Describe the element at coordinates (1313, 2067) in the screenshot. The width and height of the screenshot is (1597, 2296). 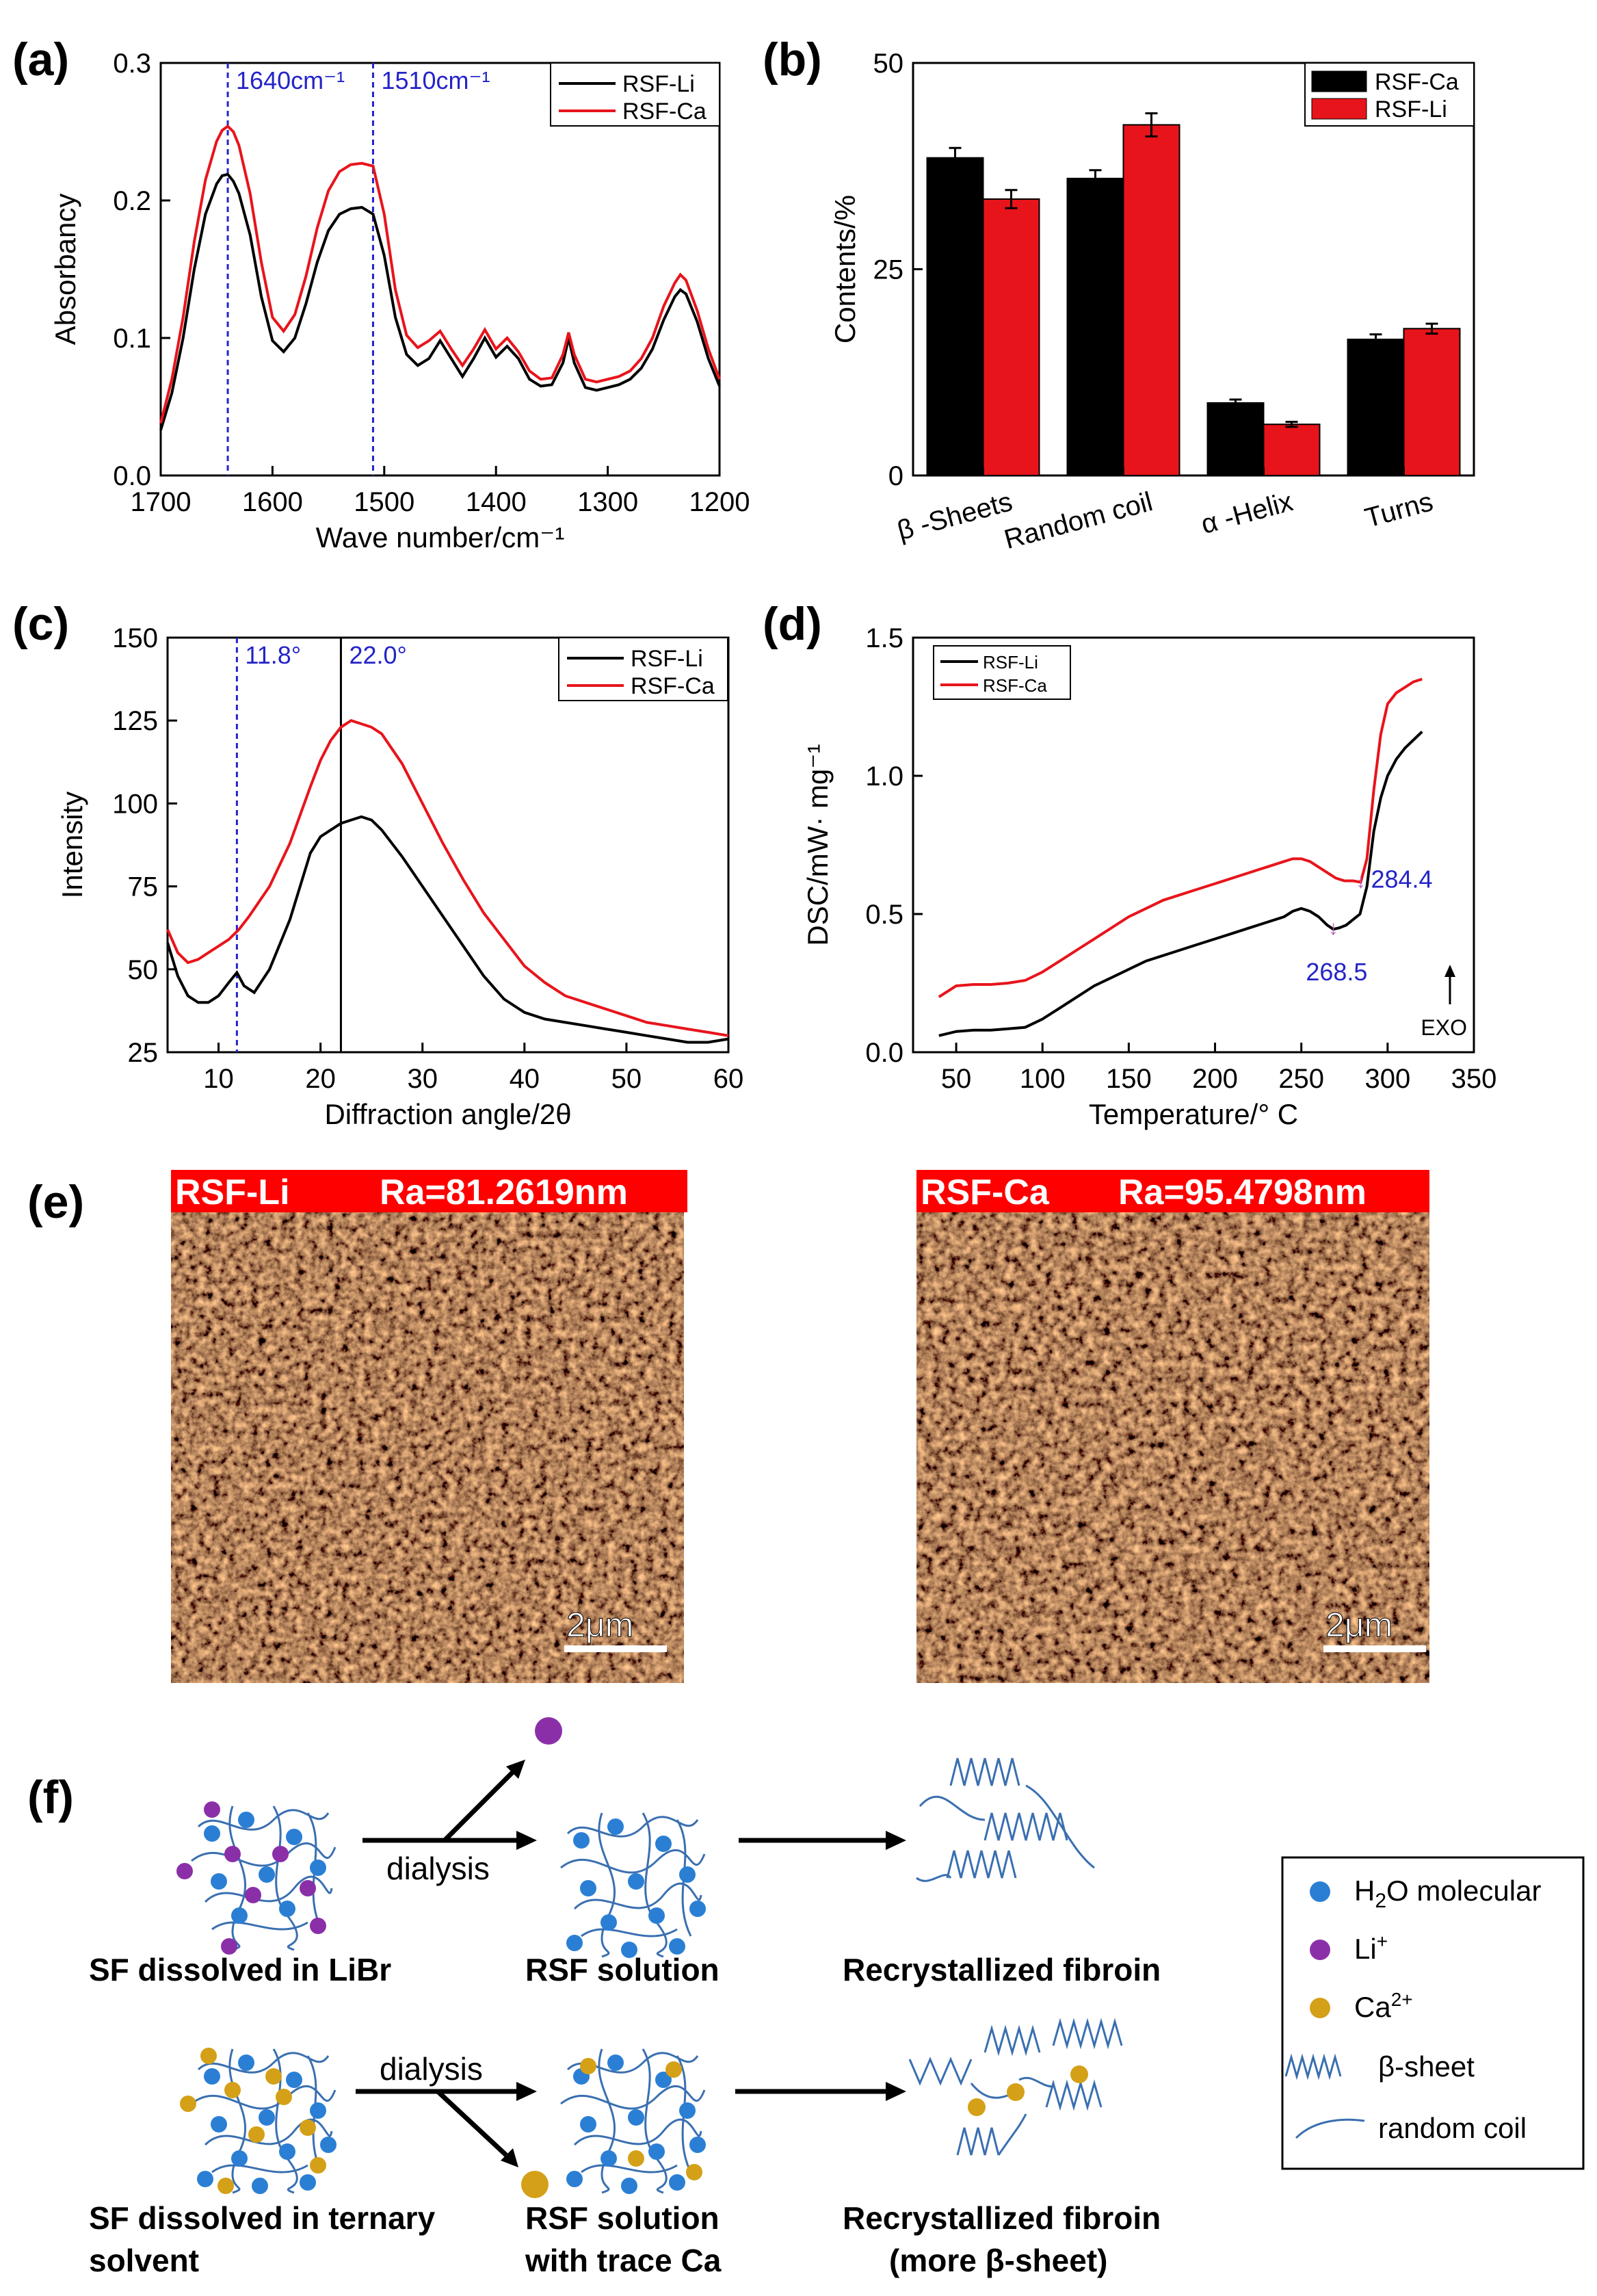
I see `beta-sheet-icon` at that location.